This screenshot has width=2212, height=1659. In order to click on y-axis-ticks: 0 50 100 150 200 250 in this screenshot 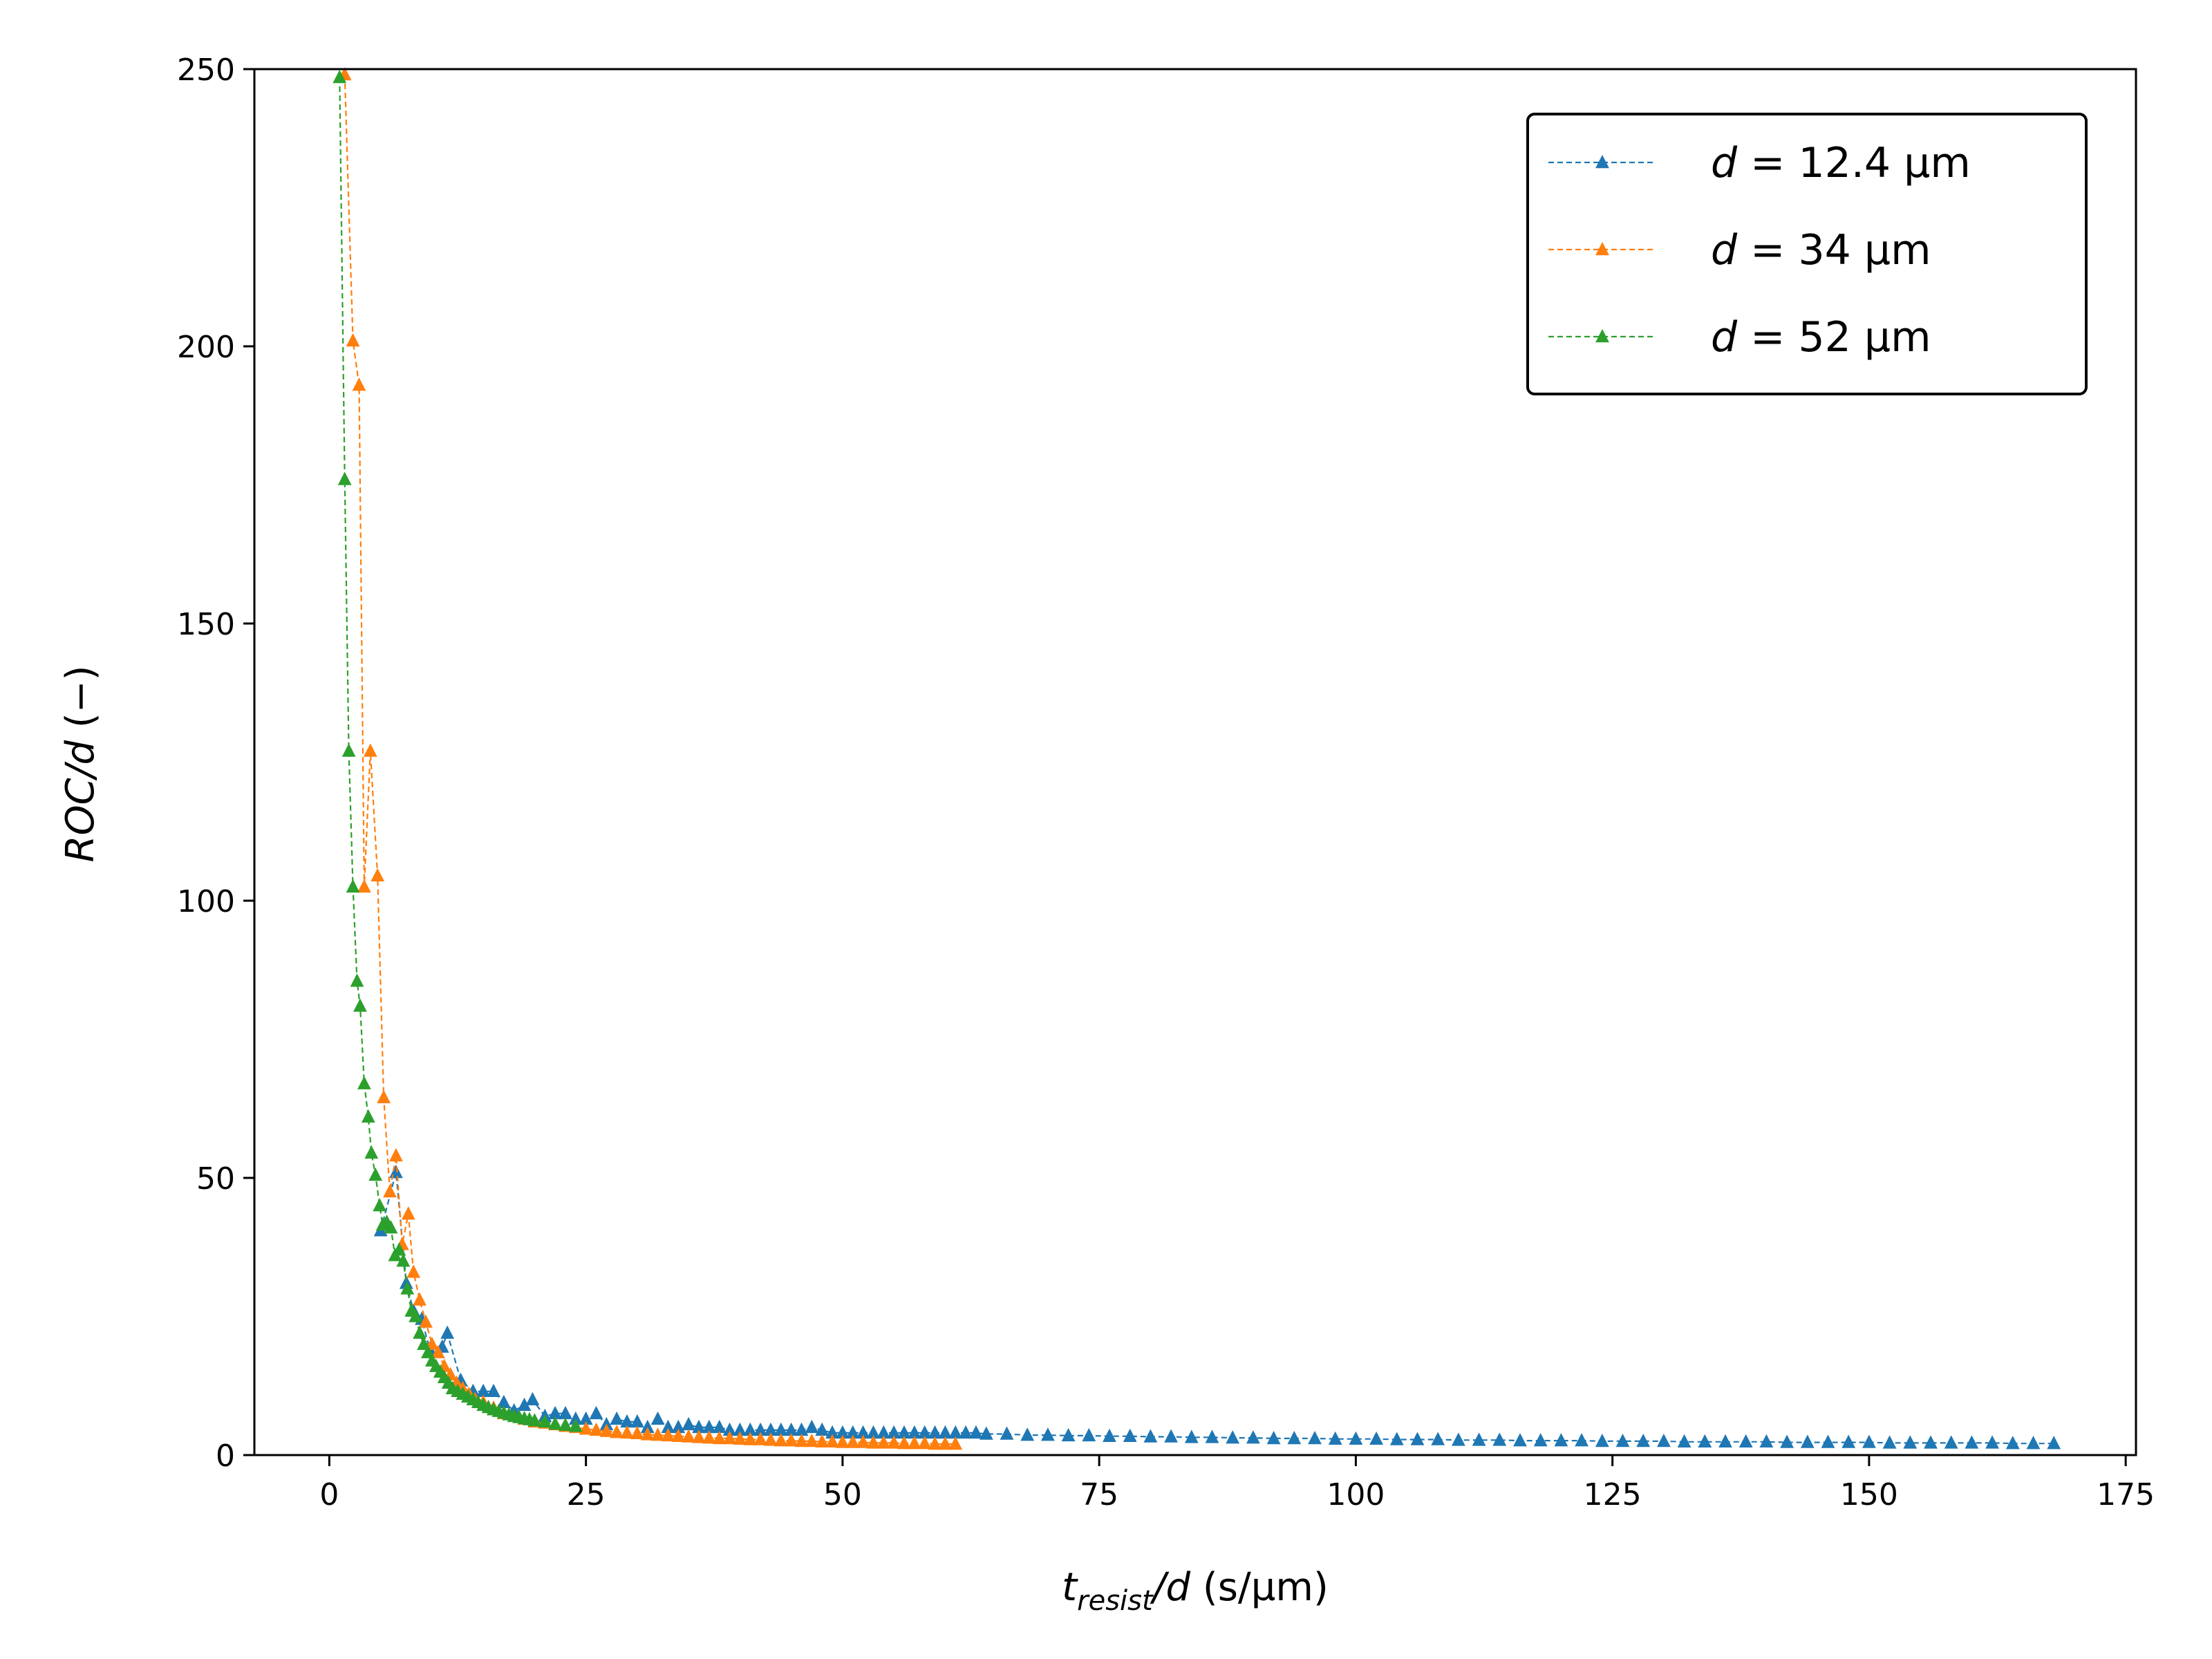, I will do `click(215, 763)`.